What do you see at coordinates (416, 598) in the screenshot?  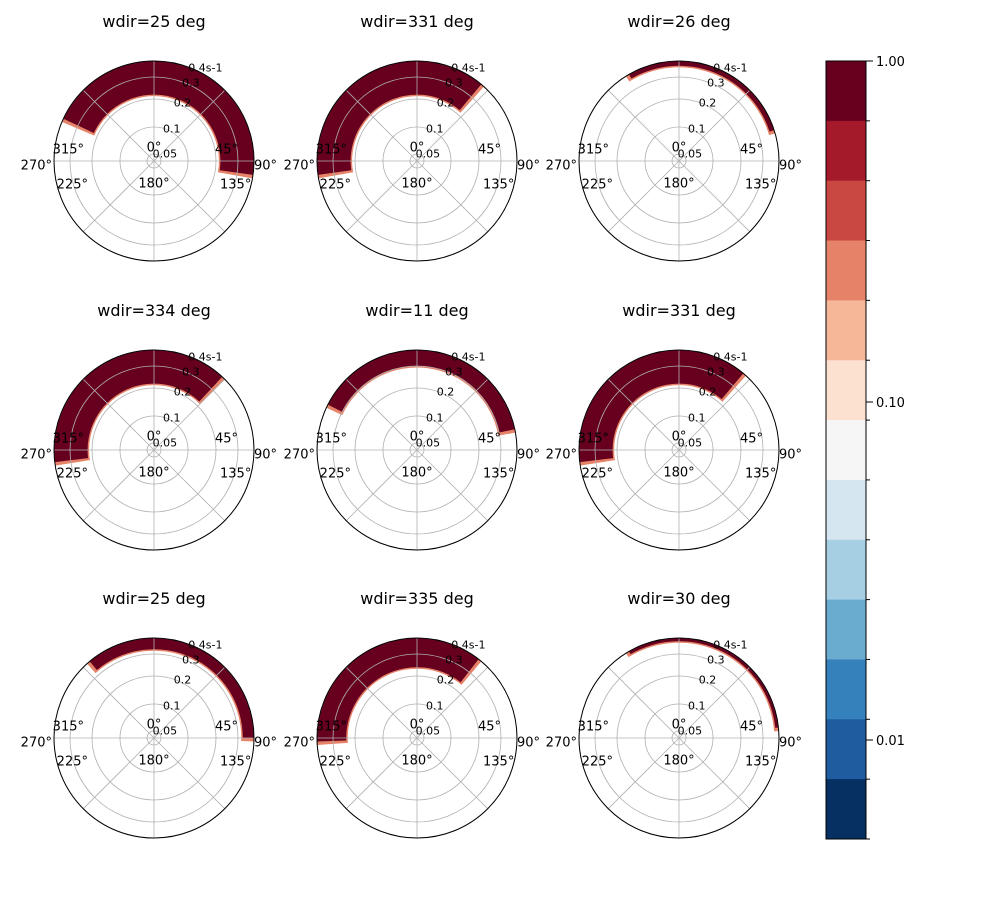 I see `panel-title: wdir=335 deg` at bounding box center [416, 598].